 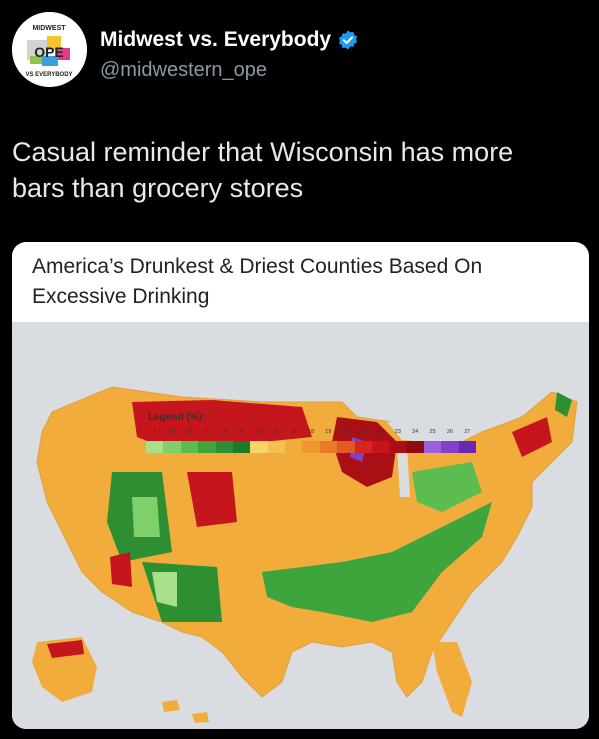 What do you see at coordinates (348, 40) in the screenshot?
I see `verified-badge-icon` at bounding box center [348, 40].